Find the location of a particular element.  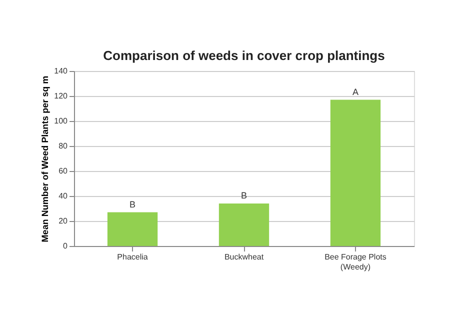

y-tick-label: 40 is located at coordinates (63, 196).